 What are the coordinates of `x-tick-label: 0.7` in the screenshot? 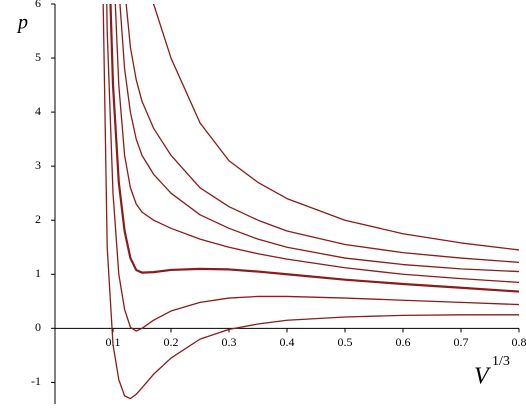 It's located at (461, 342).